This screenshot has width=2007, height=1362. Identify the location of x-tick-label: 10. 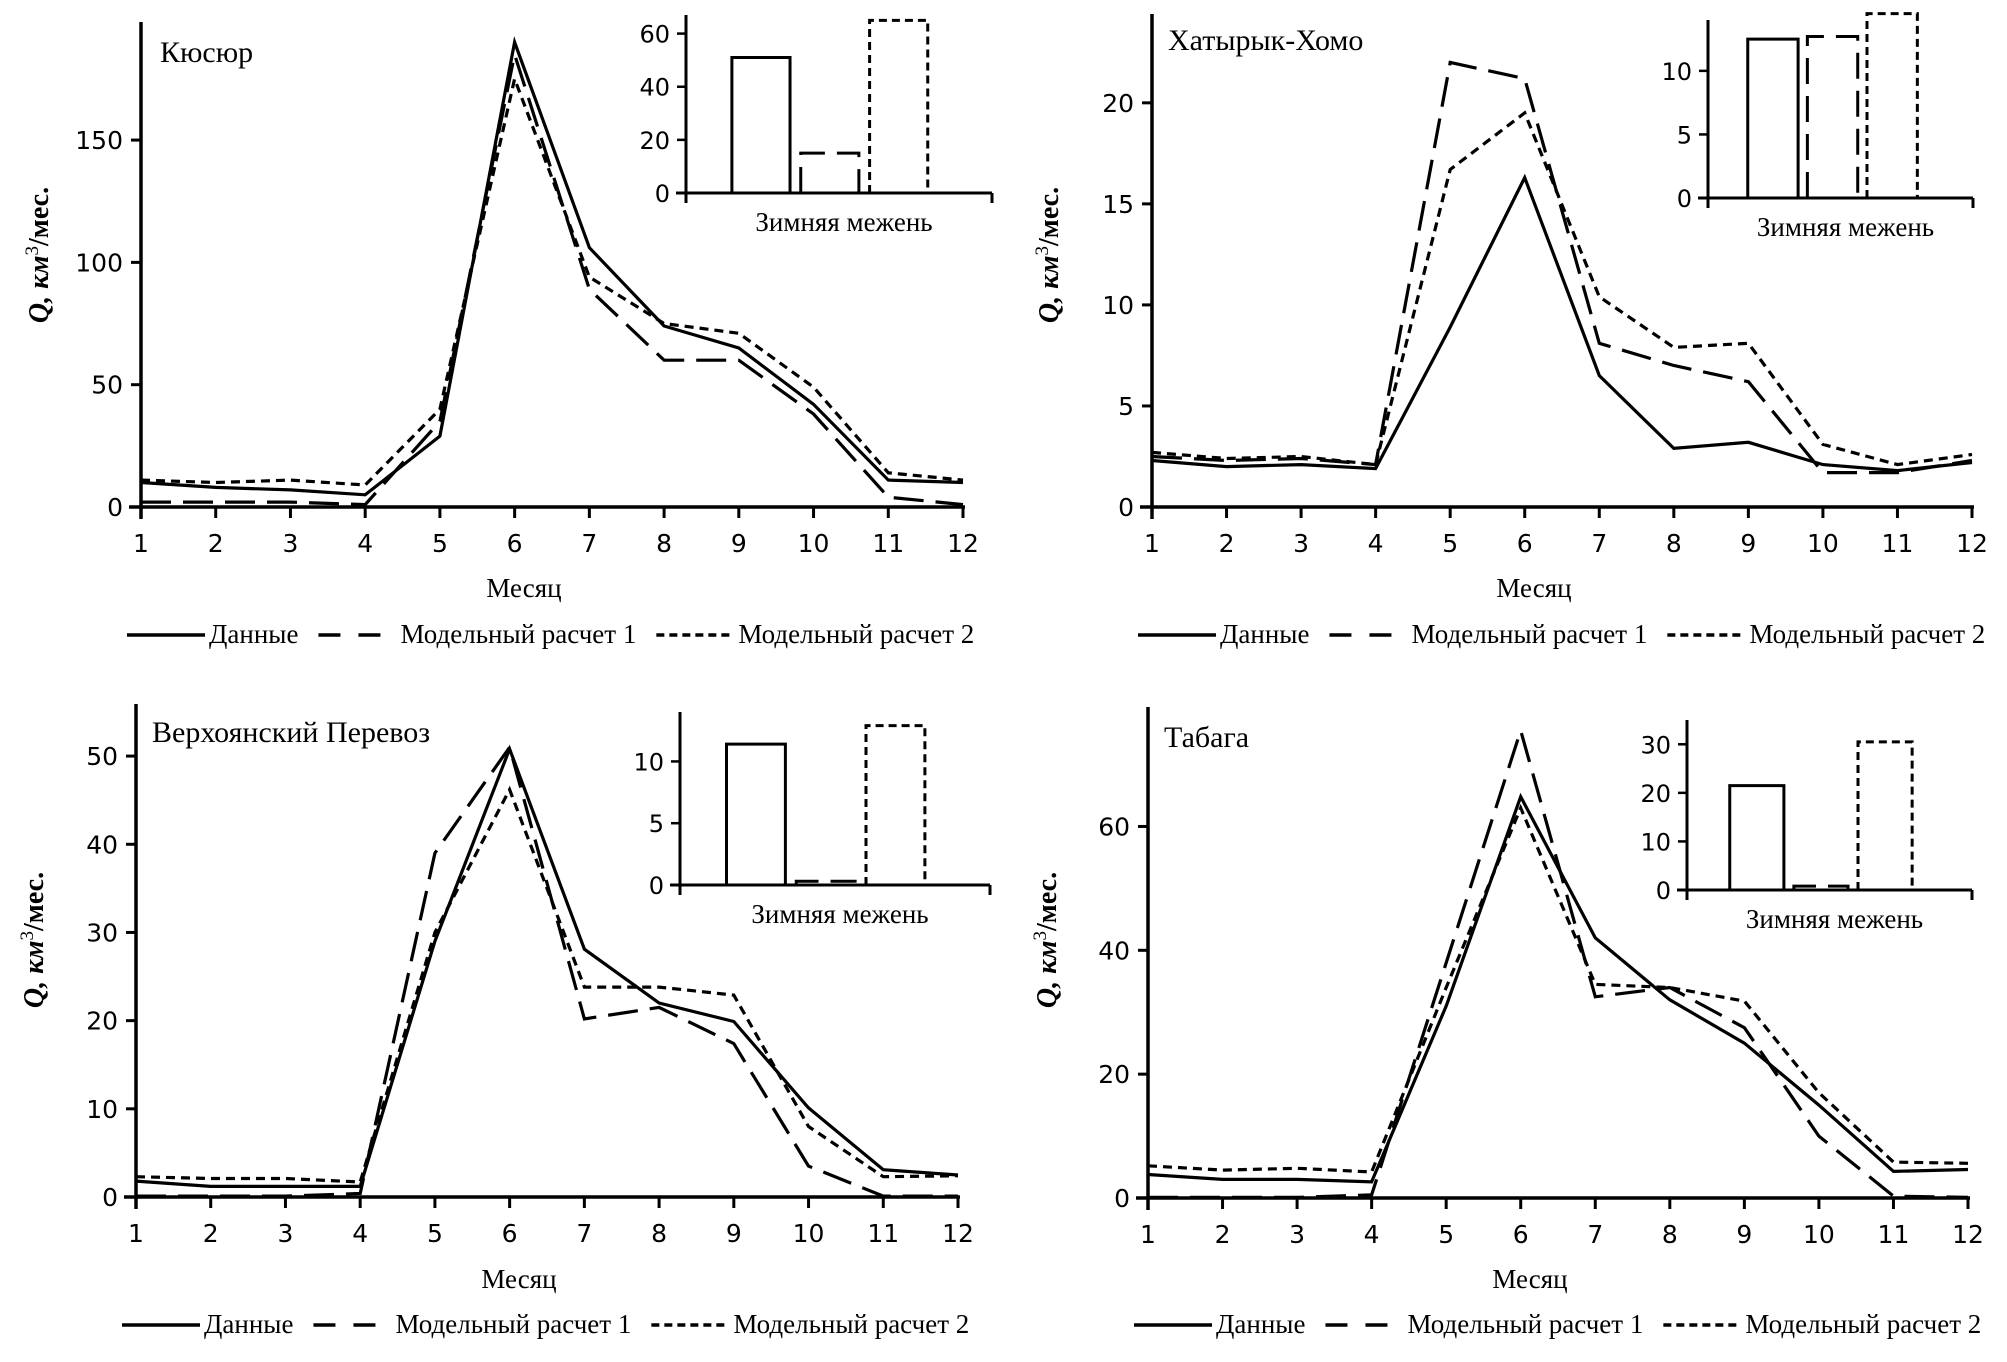
(1823, 543).